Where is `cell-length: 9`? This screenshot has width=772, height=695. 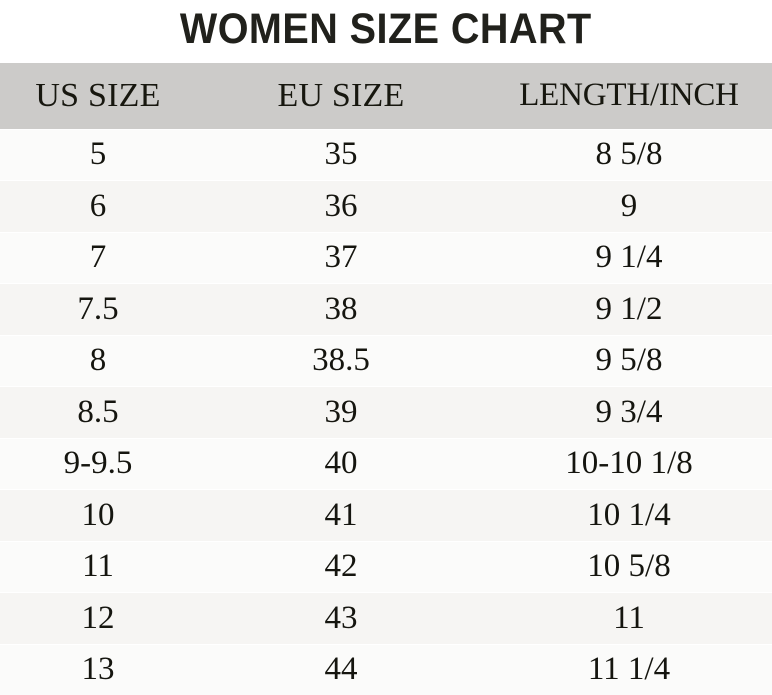
cell-length: 9 is located at coordinates (629, 206).